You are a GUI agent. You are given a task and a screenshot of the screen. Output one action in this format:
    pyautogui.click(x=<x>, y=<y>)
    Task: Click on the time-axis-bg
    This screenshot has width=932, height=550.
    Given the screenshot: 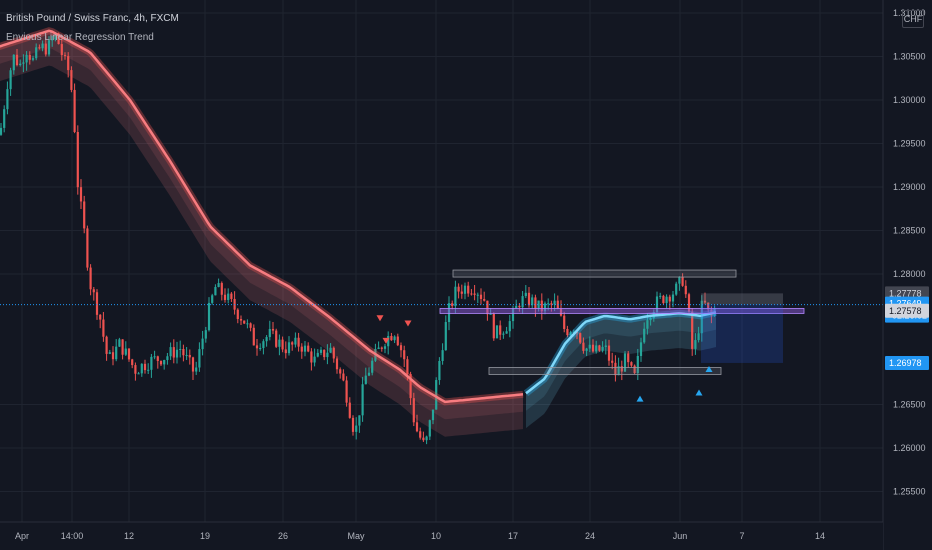 What is the action you would take?
    pyautogui.click(x=441, y=536)
    